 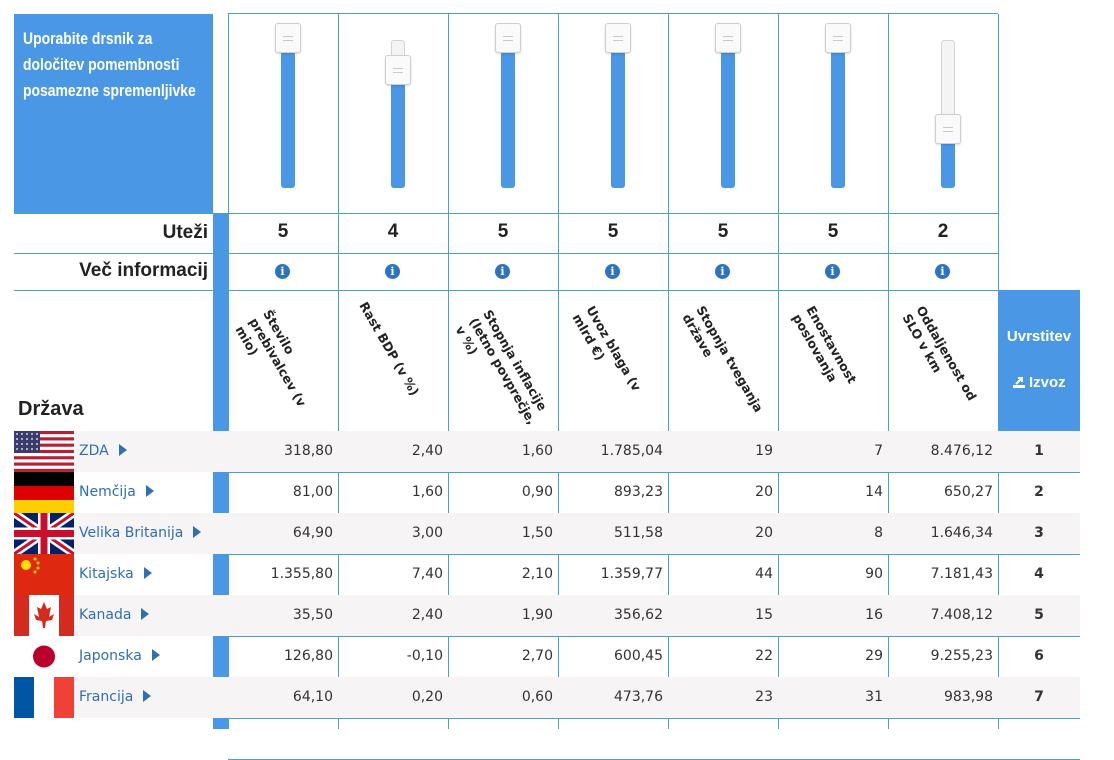 I want to click on column-header: Število prebivalcev (v mio), so click(x=271, y=358).